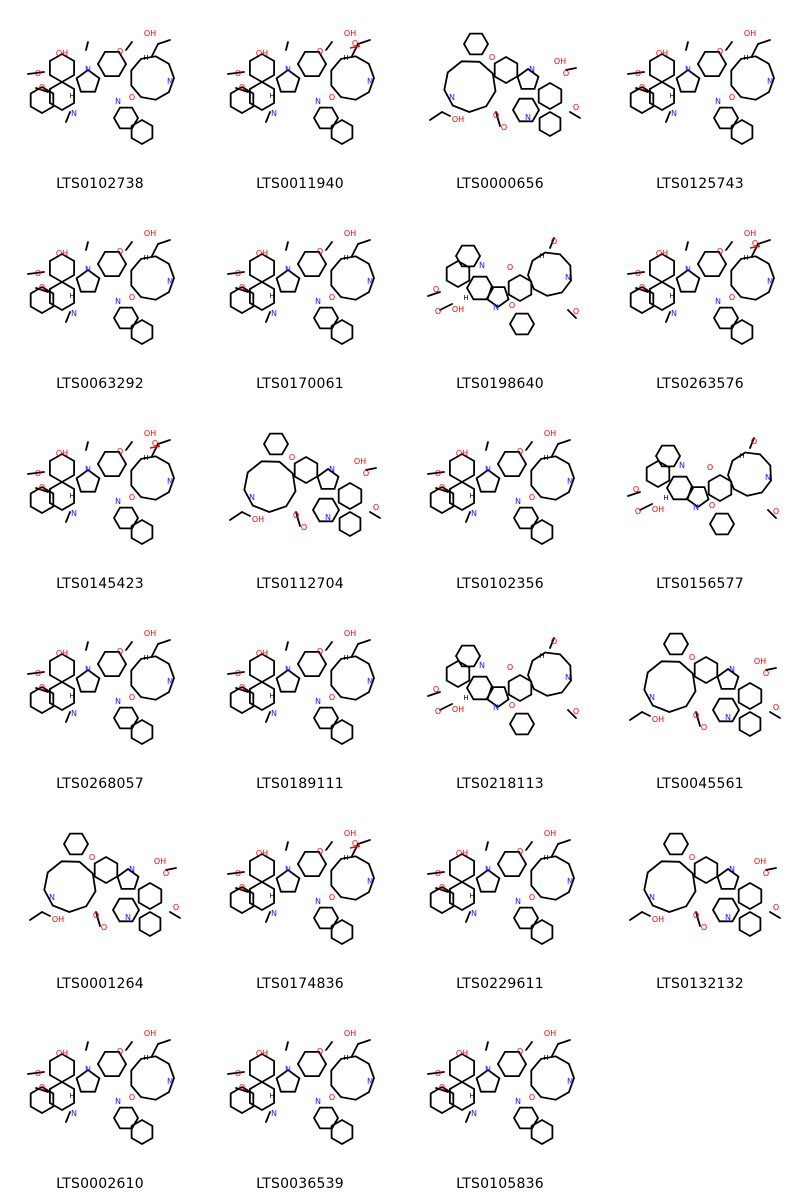  What do you see at coordinates (300, 784) in the screenshot?
I see `molecule-id-label: LTS0189111` at bounding box center [300, 784].